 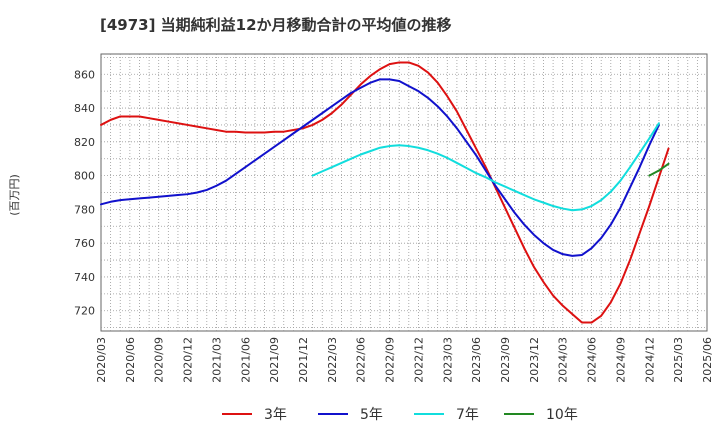 What do you see at coordinates (476, 360) in the screenshot?
I see `x-tick-label: 2023/06` at bounding box center [476, 360].